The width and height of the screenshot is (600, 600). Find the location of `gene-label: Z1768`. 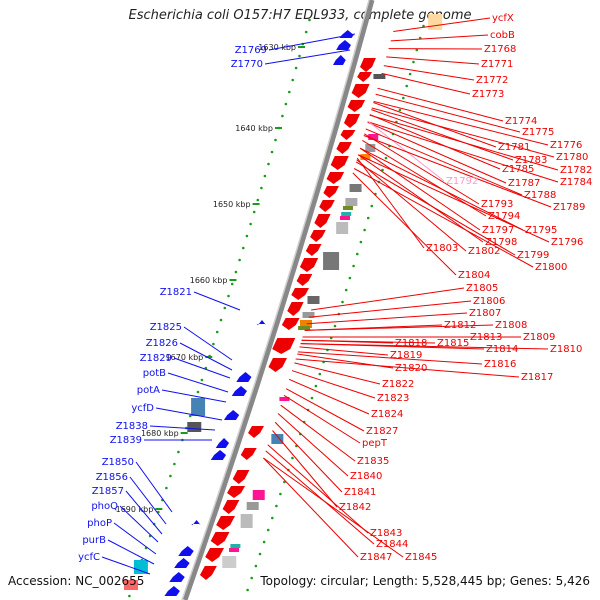

gene-label: Z1768 is located at coordinates (500, 49).